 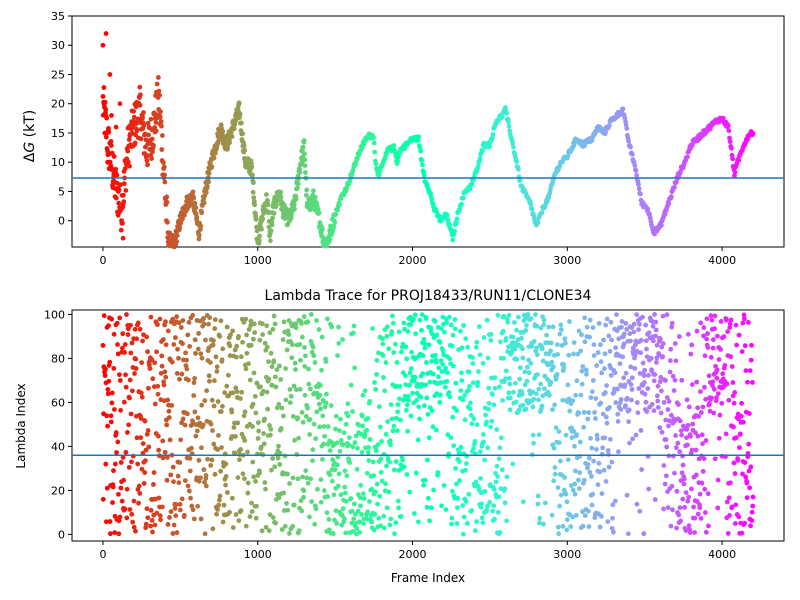 What do you see at coordinates (61, 221) in the screenshot?
I see `dg-y-tick-label: 0` at bounding box center [61, 221].